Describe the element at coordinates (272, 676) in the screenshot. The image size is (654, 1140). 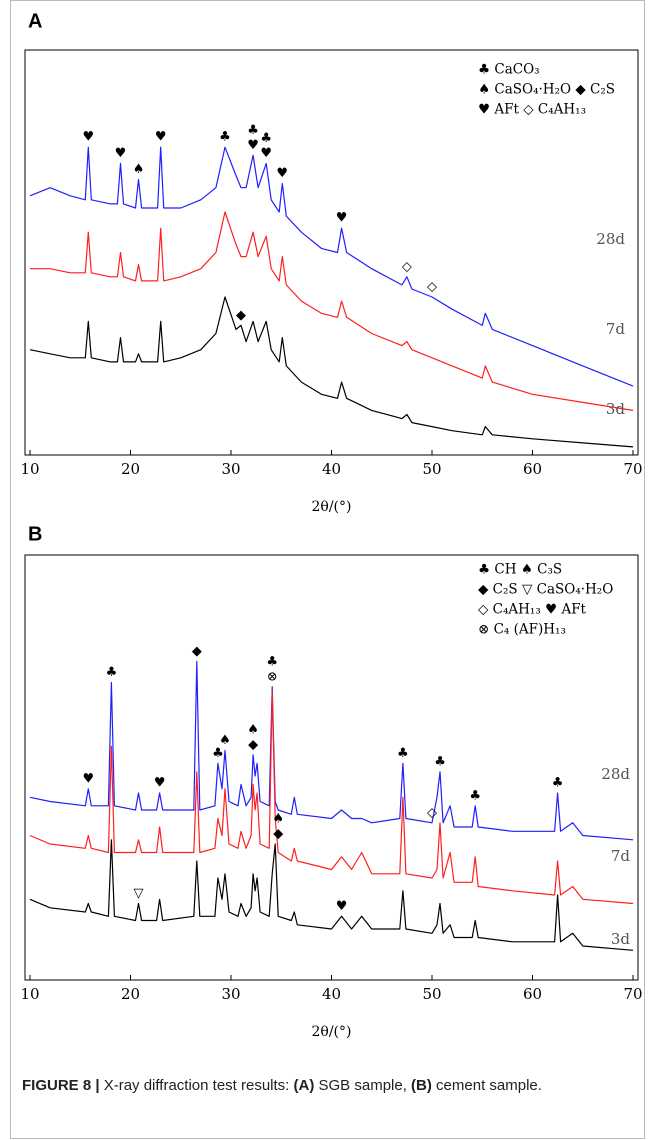
I see `peak-symbol: ⊗` at that location.